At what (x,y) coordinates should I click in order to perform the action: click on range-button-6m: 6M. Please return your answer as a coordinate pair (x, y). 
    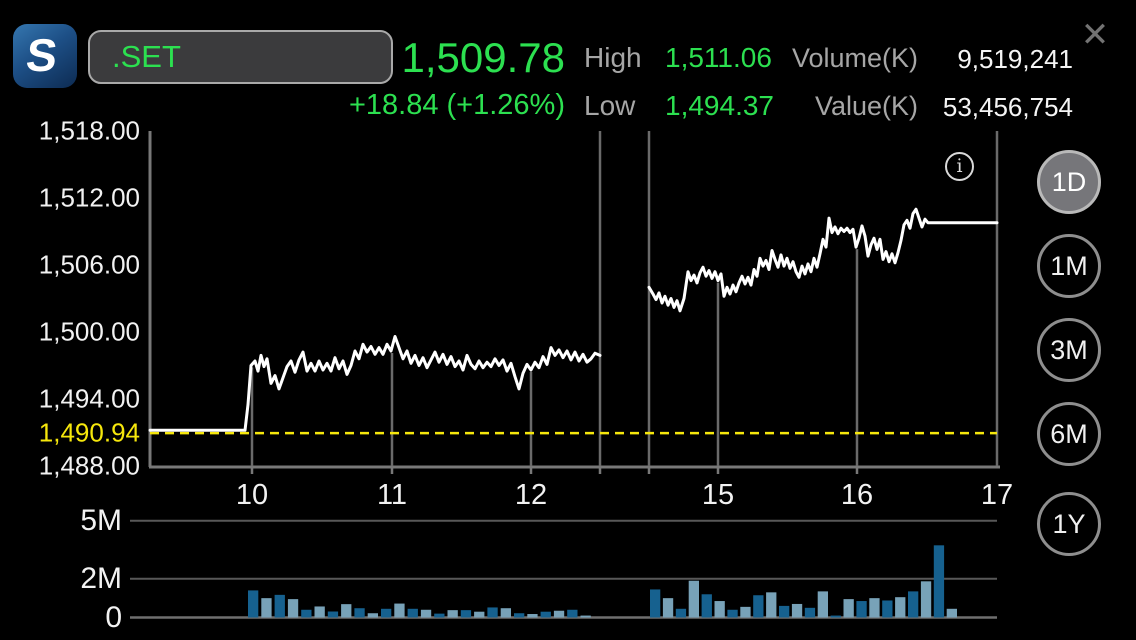
    Looking at the image, I should click on (1069, 434).